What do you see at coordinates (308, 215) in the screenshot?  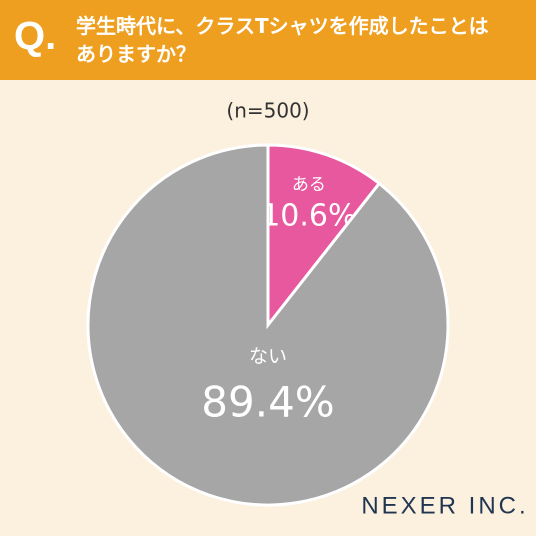 I see `value-label: 10.6%` at bounding box center [308, 215].